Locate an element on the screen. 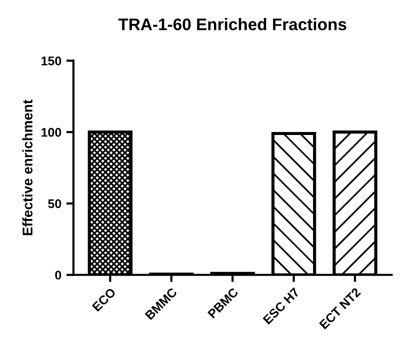 This screenshot has height=357, width=408. chart-title: TRA-1-60 Enriched Fractions is located at coordinates (232, 24).